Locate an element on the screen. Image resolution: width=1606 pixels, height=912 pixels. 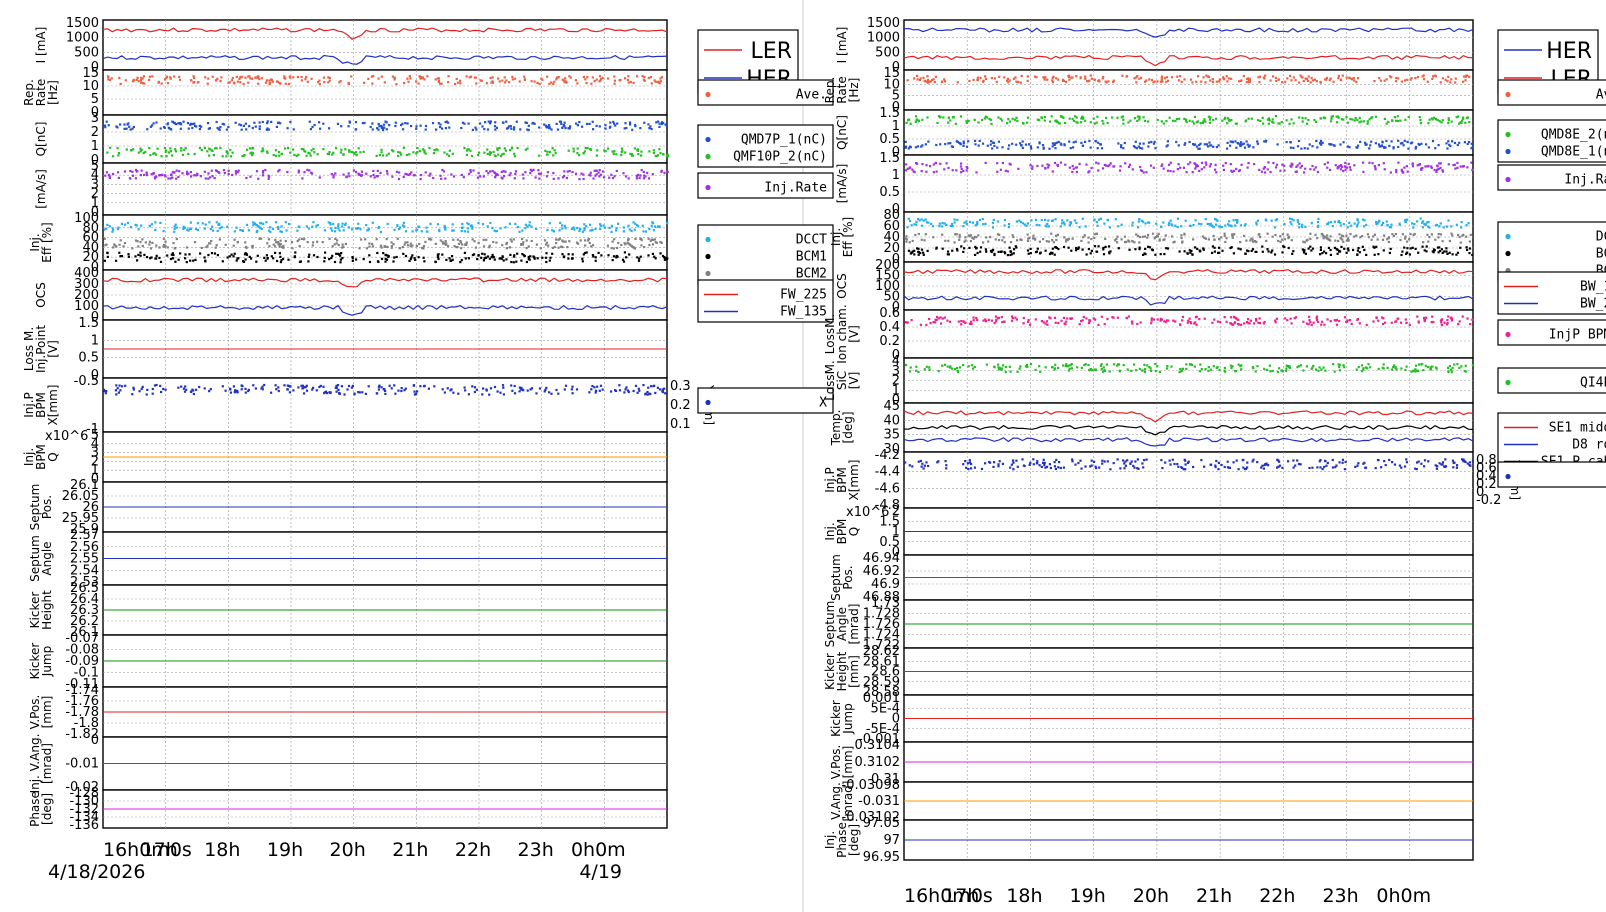
legend-box is located at coordinates (1551, 293).